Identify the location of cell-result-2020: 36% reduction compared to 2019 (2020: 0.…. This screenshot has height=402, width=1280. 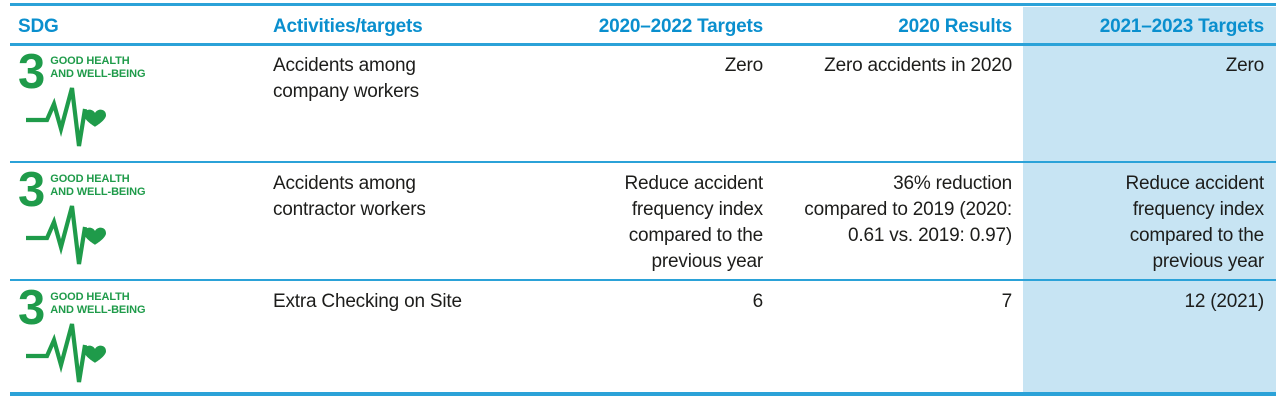
(908, 209).